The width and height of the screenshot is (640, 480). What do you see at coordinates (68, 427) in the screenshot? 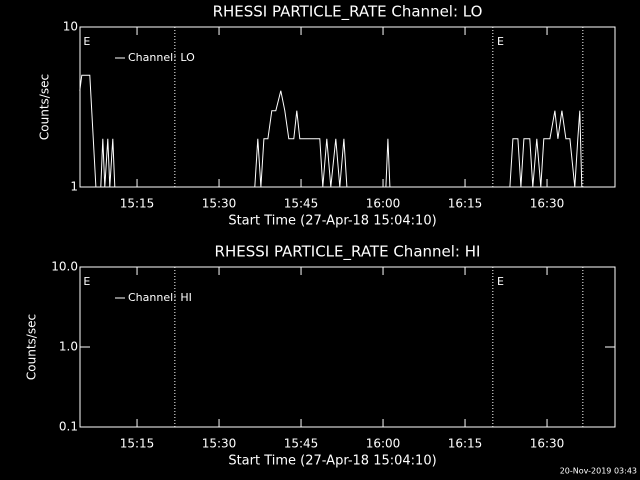
I see `y-tick-label: 0.1` at bounding box center [68, 427].